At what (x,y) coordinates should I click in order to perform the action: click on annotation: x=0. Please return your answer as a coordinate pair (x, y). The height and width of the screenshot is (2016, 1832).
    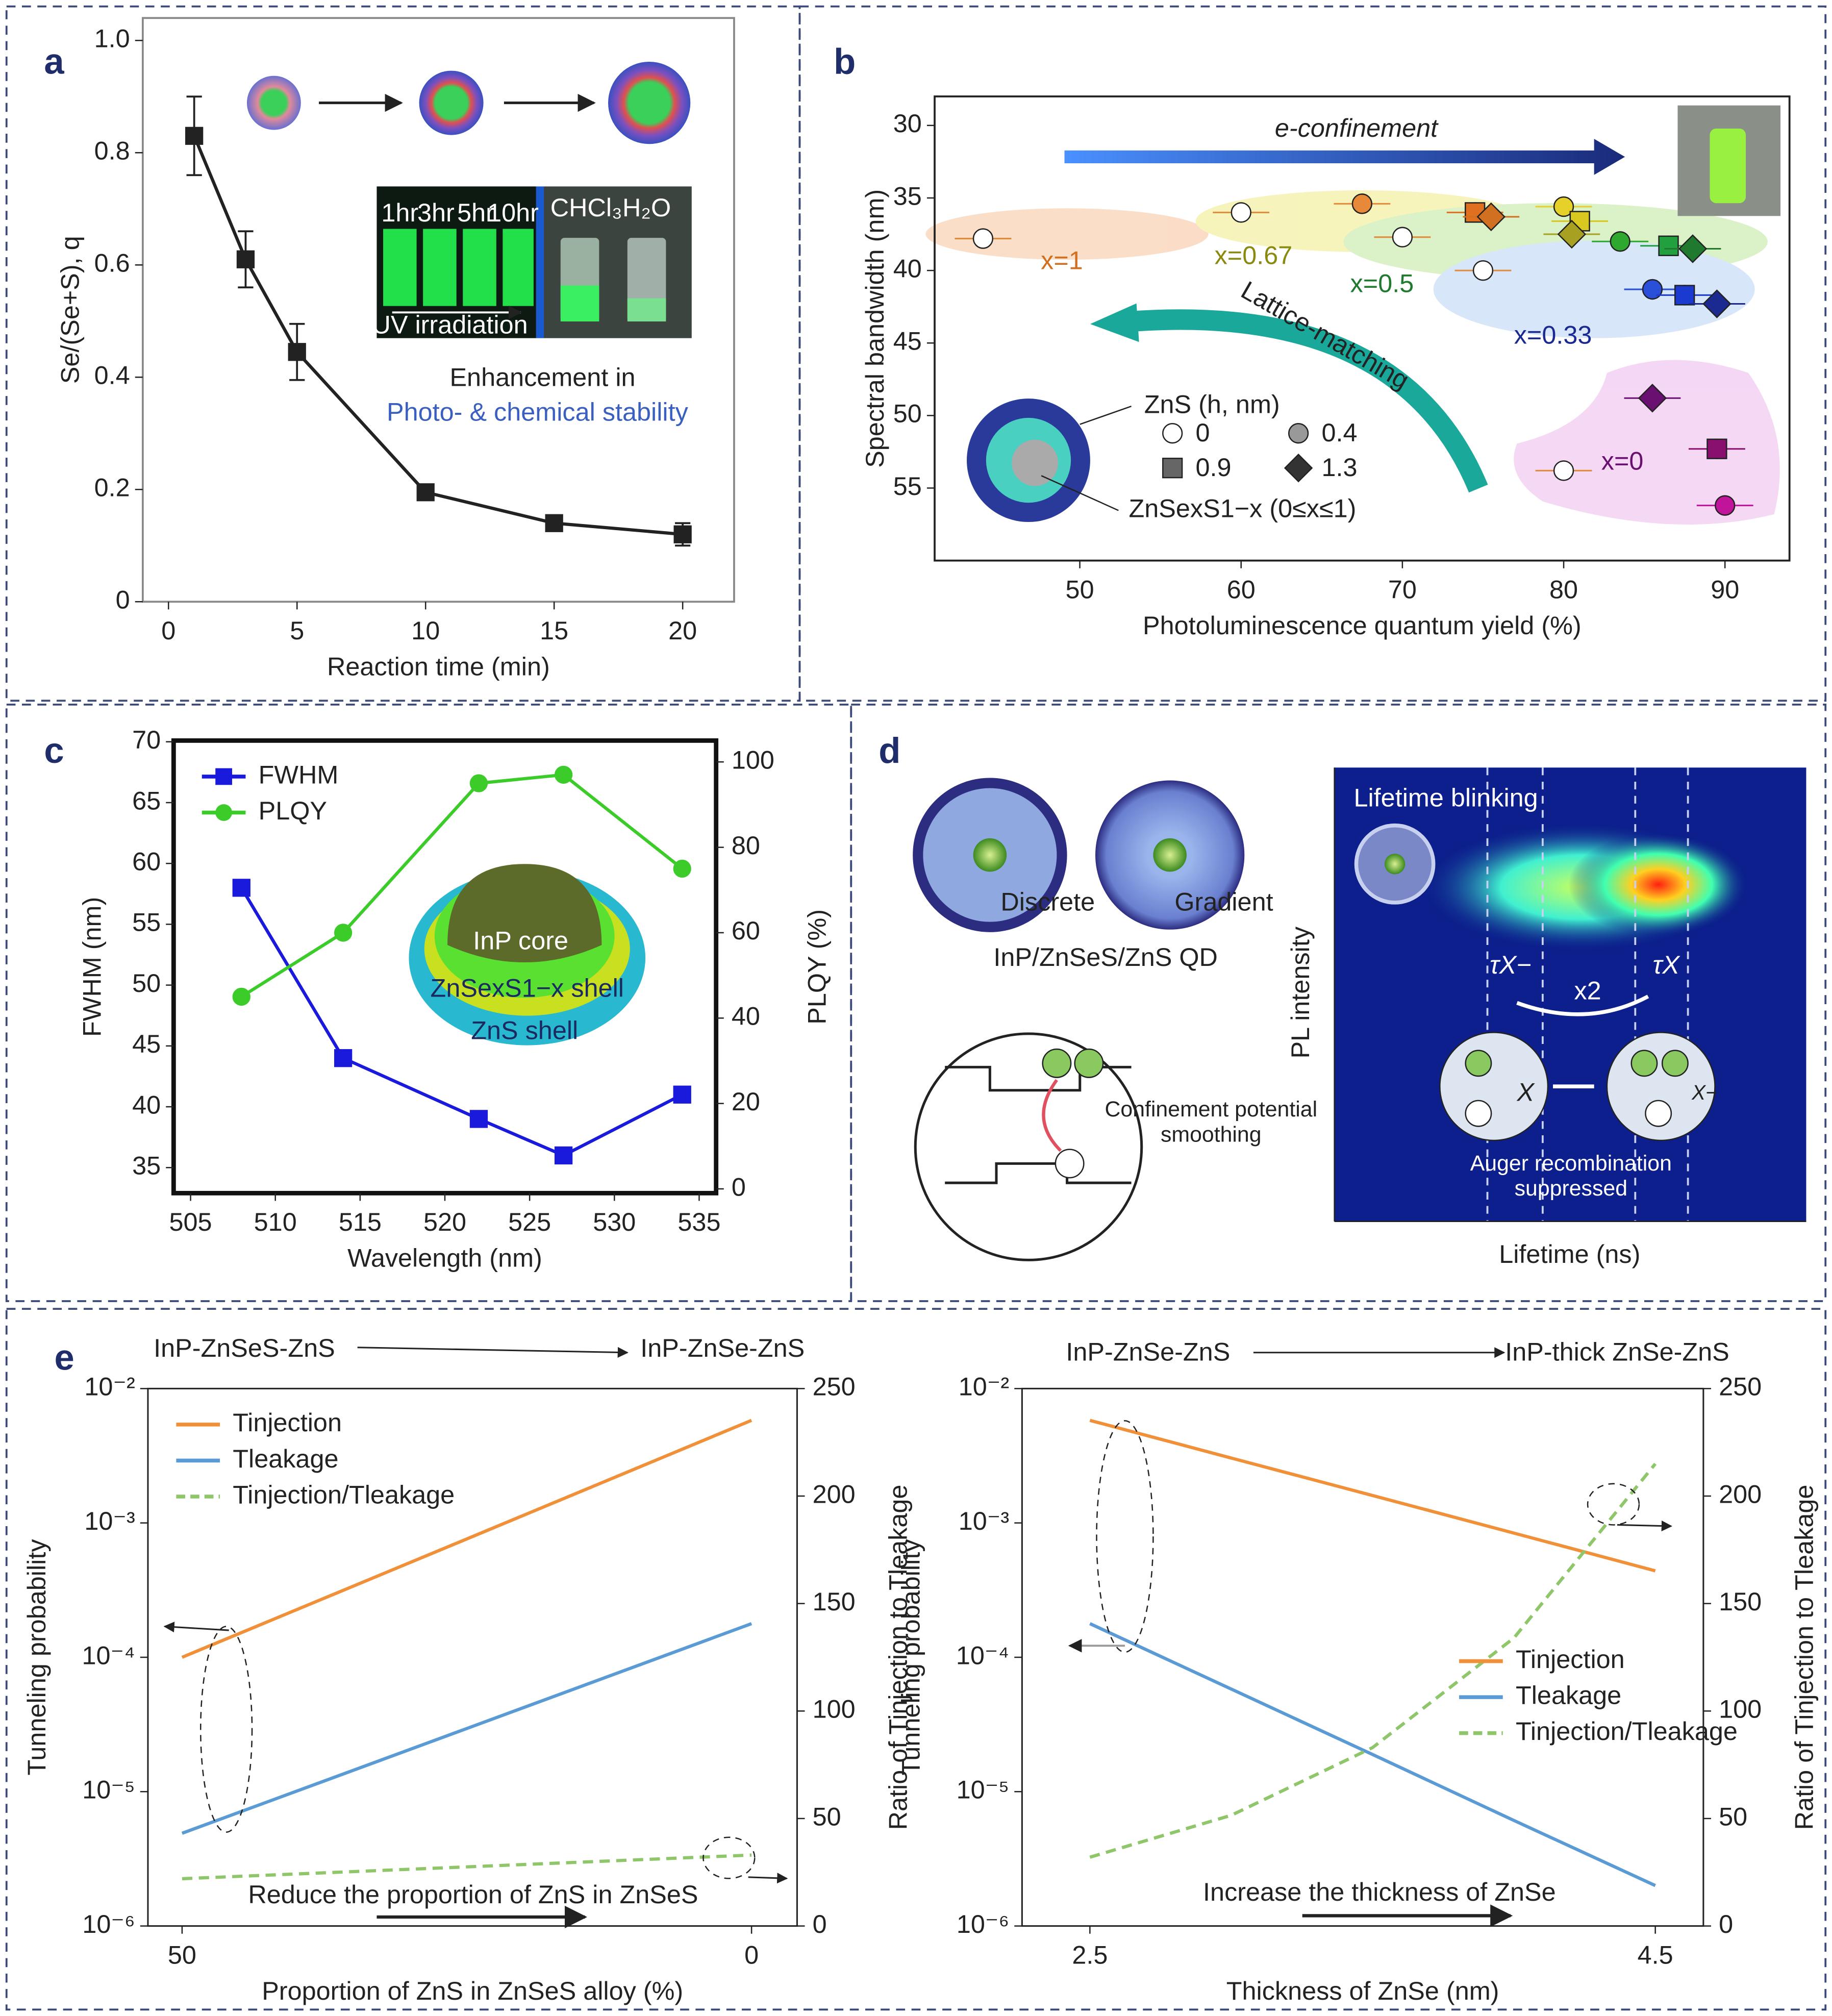
    Looking at the image, I should click on (1622, 461).